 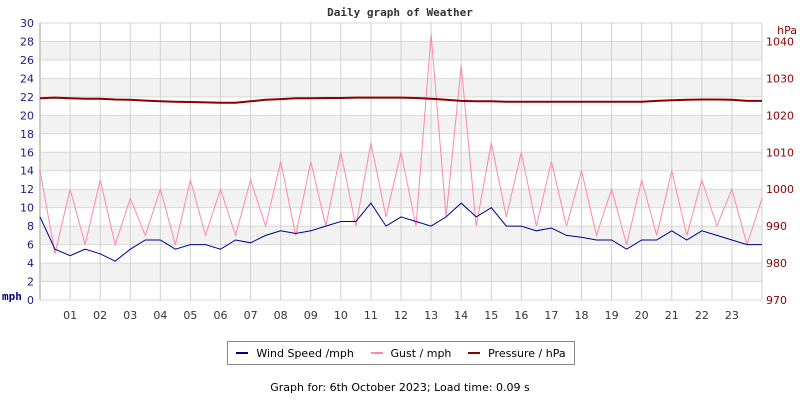 I want to click on legend-label-gust: Gust / mph, so click(x=421, y=353).